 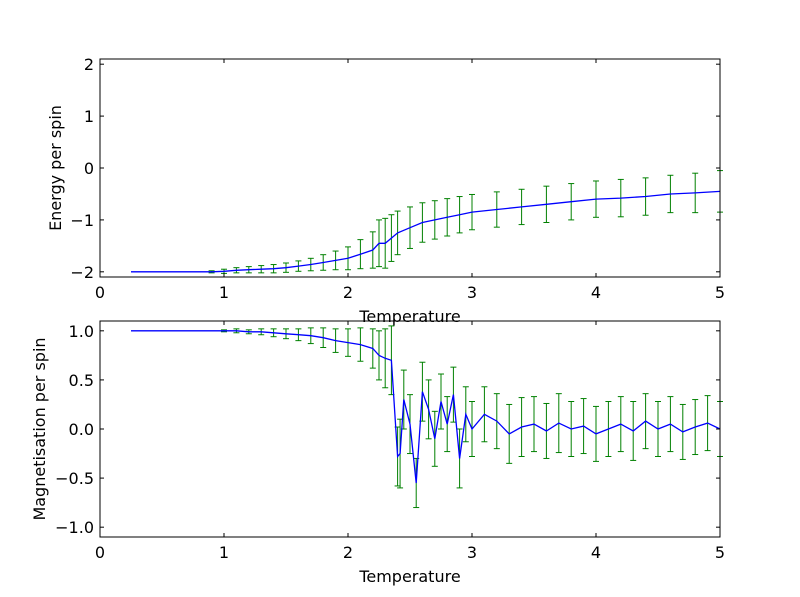 What do you see at coordinates (596, 552) in the screenshot?
I see `magnetisation-x-tick-label: 4` at bounding box center [596, 552].